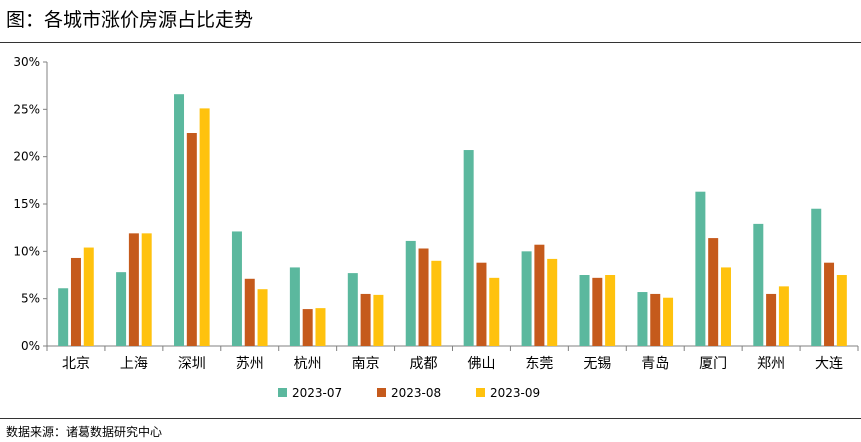 This screenshot has width=861, height=442. I want to click on bar-2023-07-郑州, so click(758, 284).